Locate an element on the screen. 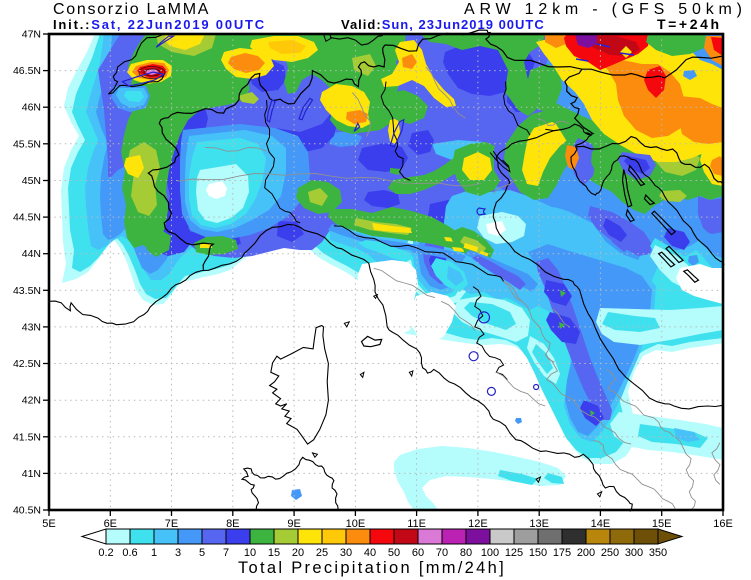  svg-text: Valid:Sun, 23Jun2019 00UTC is located at coordinates (443, 24).